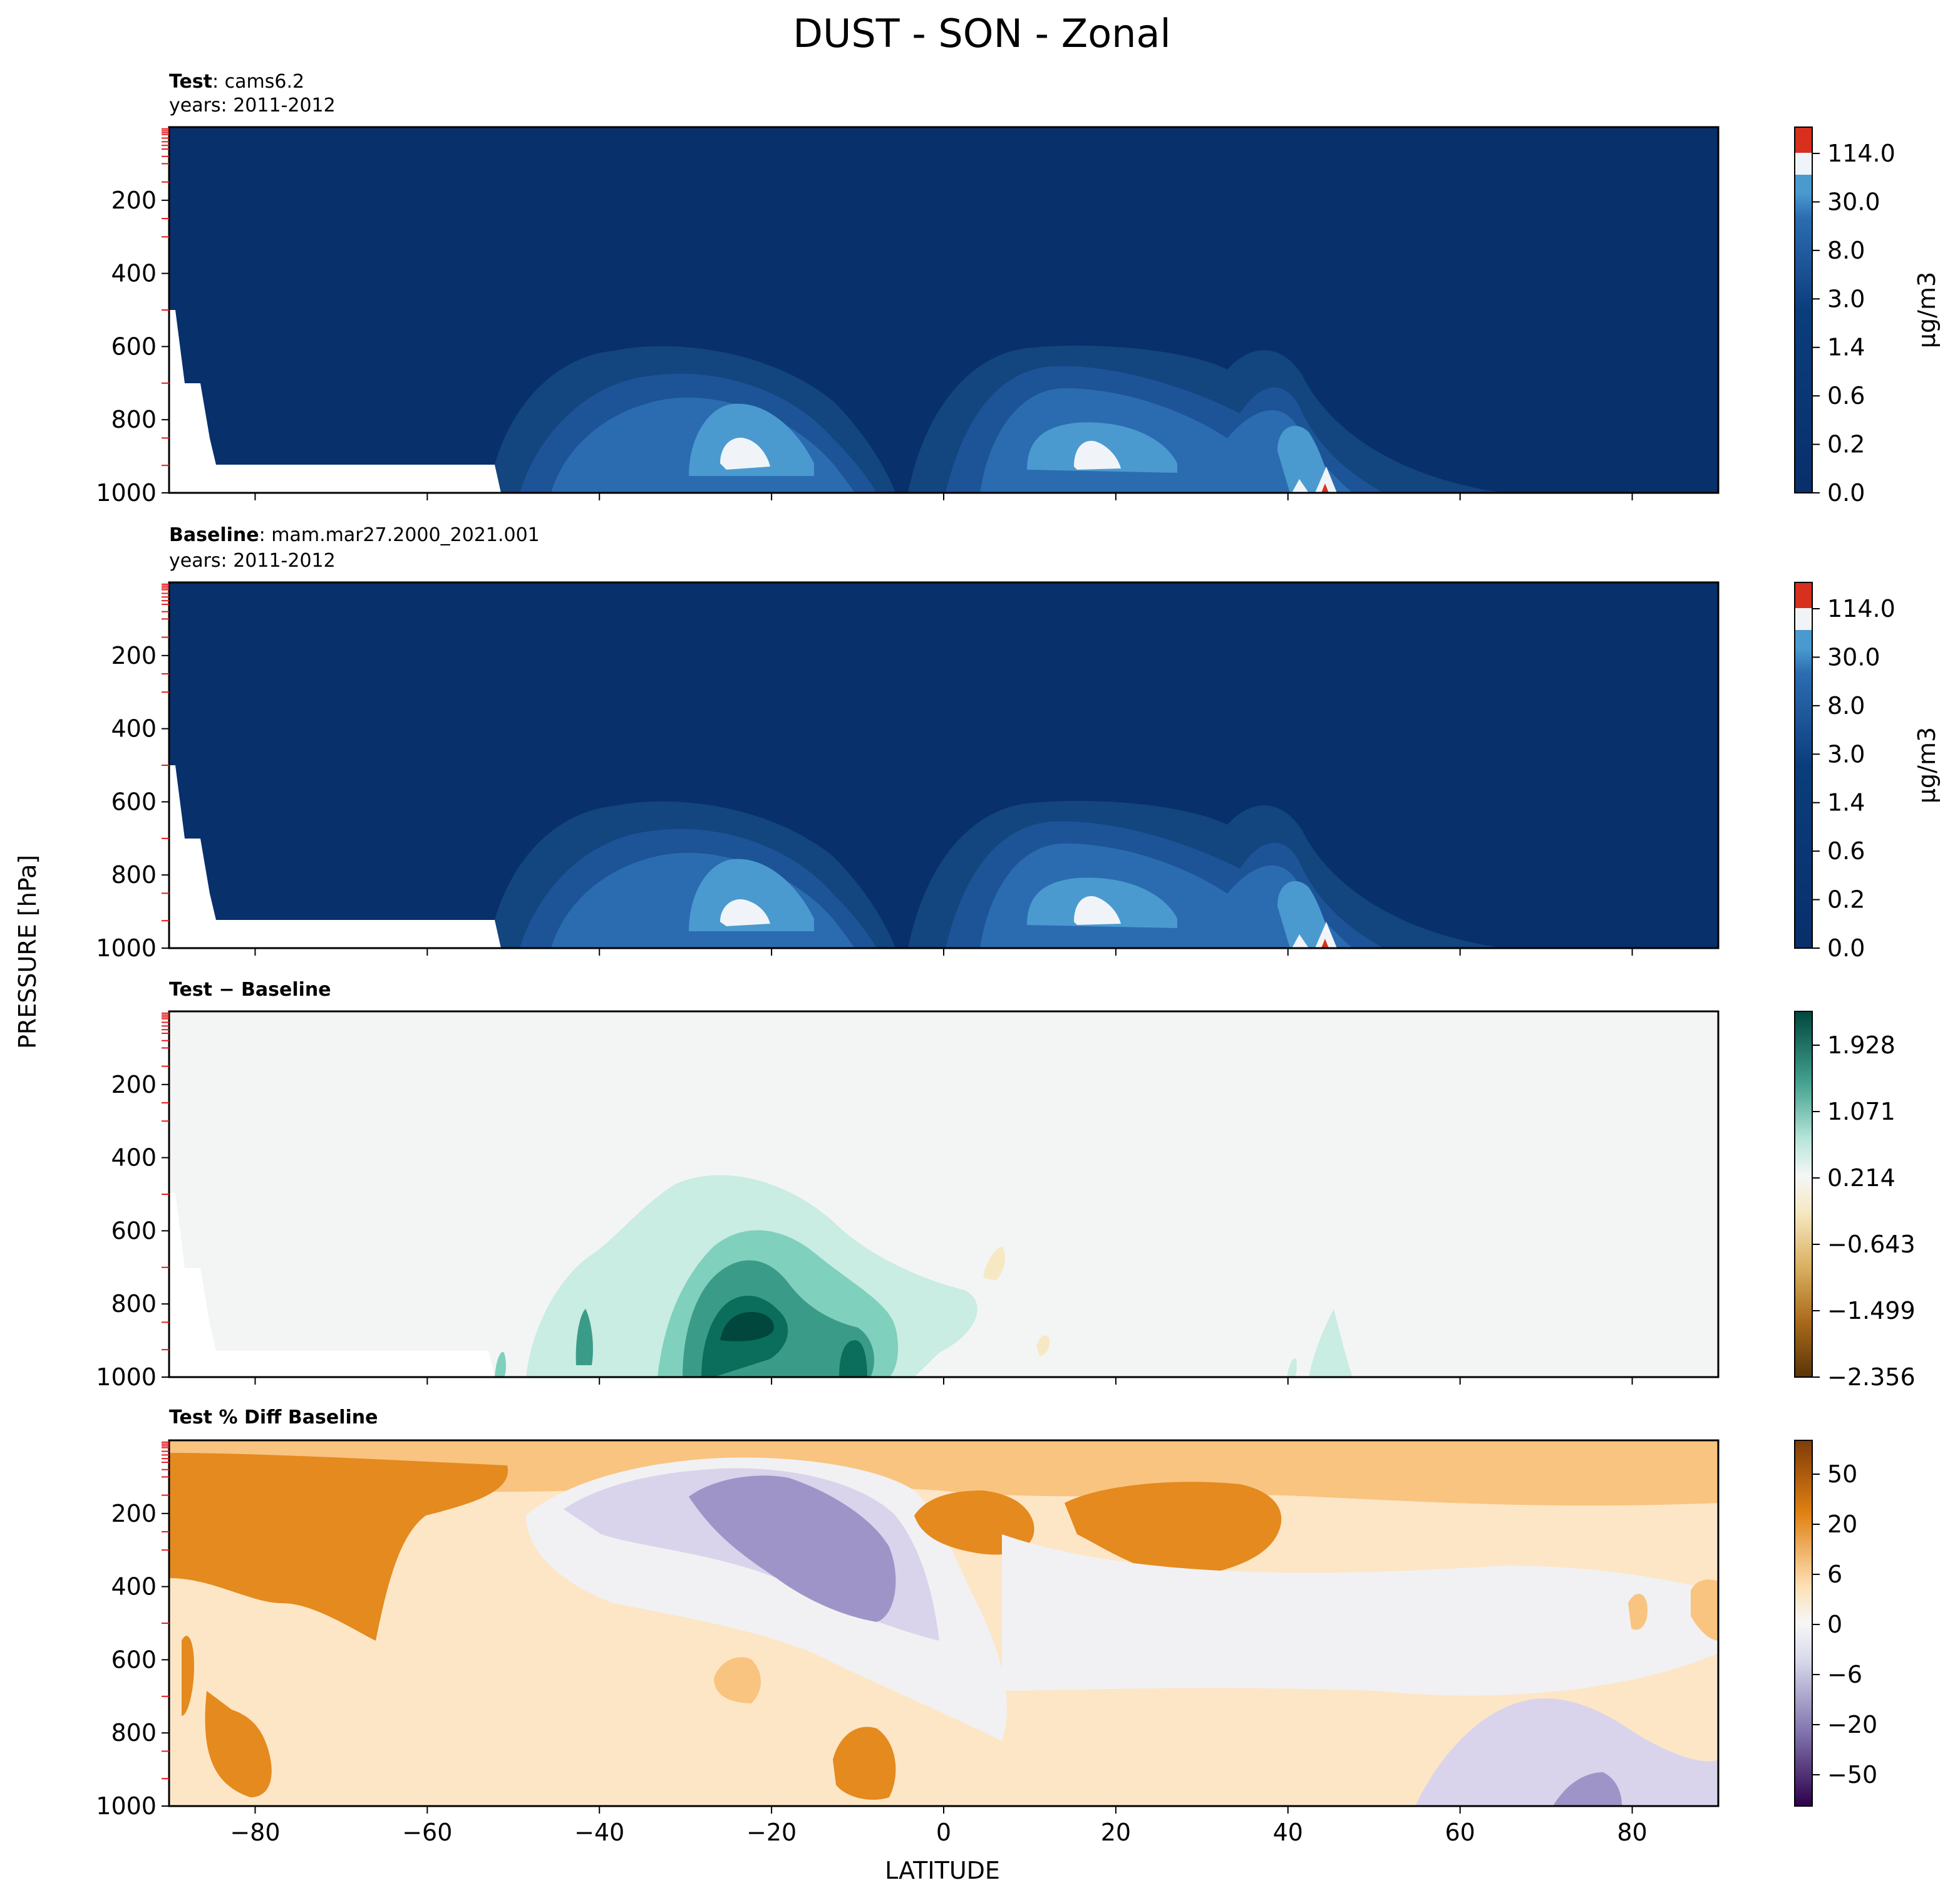  I want to click on panel-percent-diff-title: Test % Diff Baseline, so click(273, 1417).